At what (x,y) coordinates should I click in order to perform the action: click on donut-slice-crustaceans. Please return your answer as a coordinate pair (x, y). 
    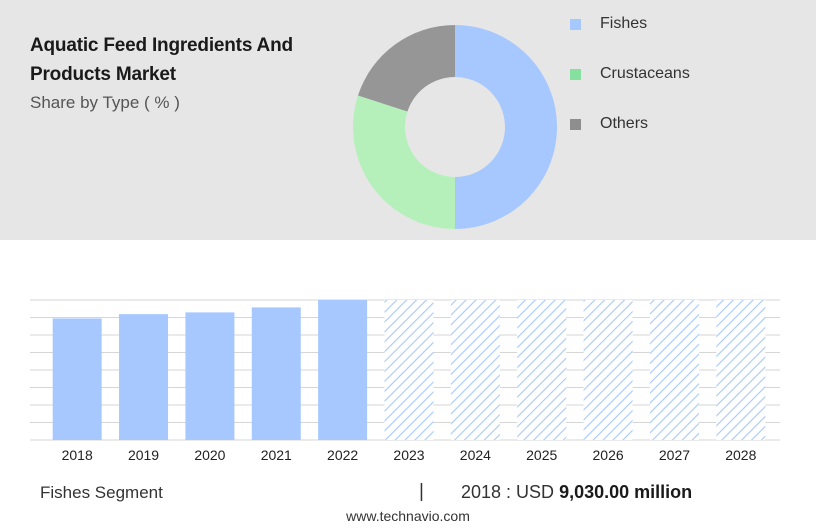
    Looking at the image, I should click on (403, 162).